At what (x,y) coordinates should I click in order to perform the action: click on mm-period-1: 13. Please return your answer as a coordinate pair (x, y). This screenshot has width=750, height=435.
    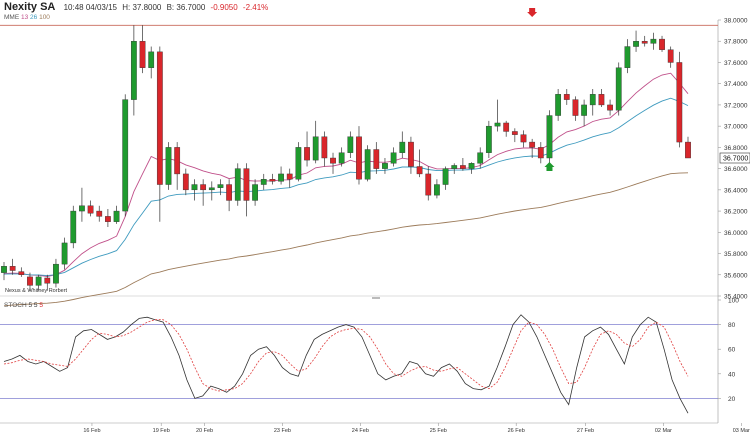
    Looking at the image, I should click on (24, 17).